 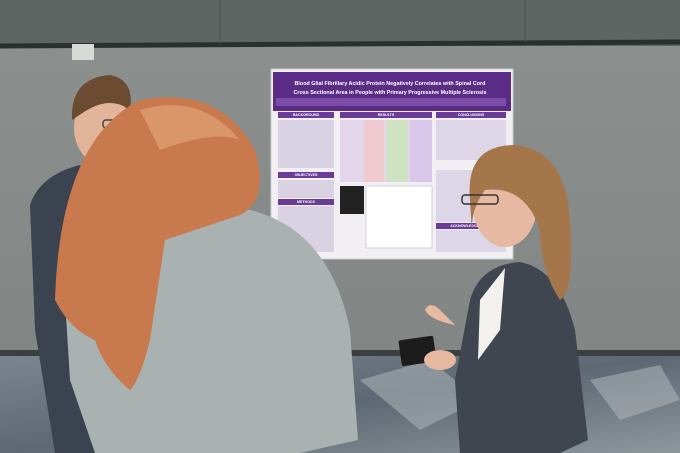 What do you see at coordinates (83, 52) in the screenshot?
I see `outlet` at bounding box center [83, 52].